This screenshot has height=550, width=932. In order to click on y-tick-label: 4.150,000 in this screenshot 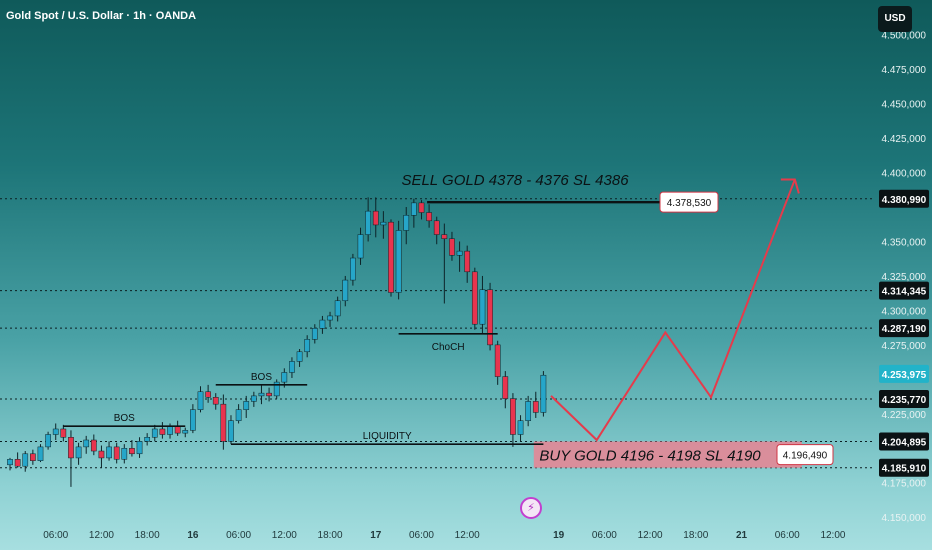, I will do `click(904, 518)`.